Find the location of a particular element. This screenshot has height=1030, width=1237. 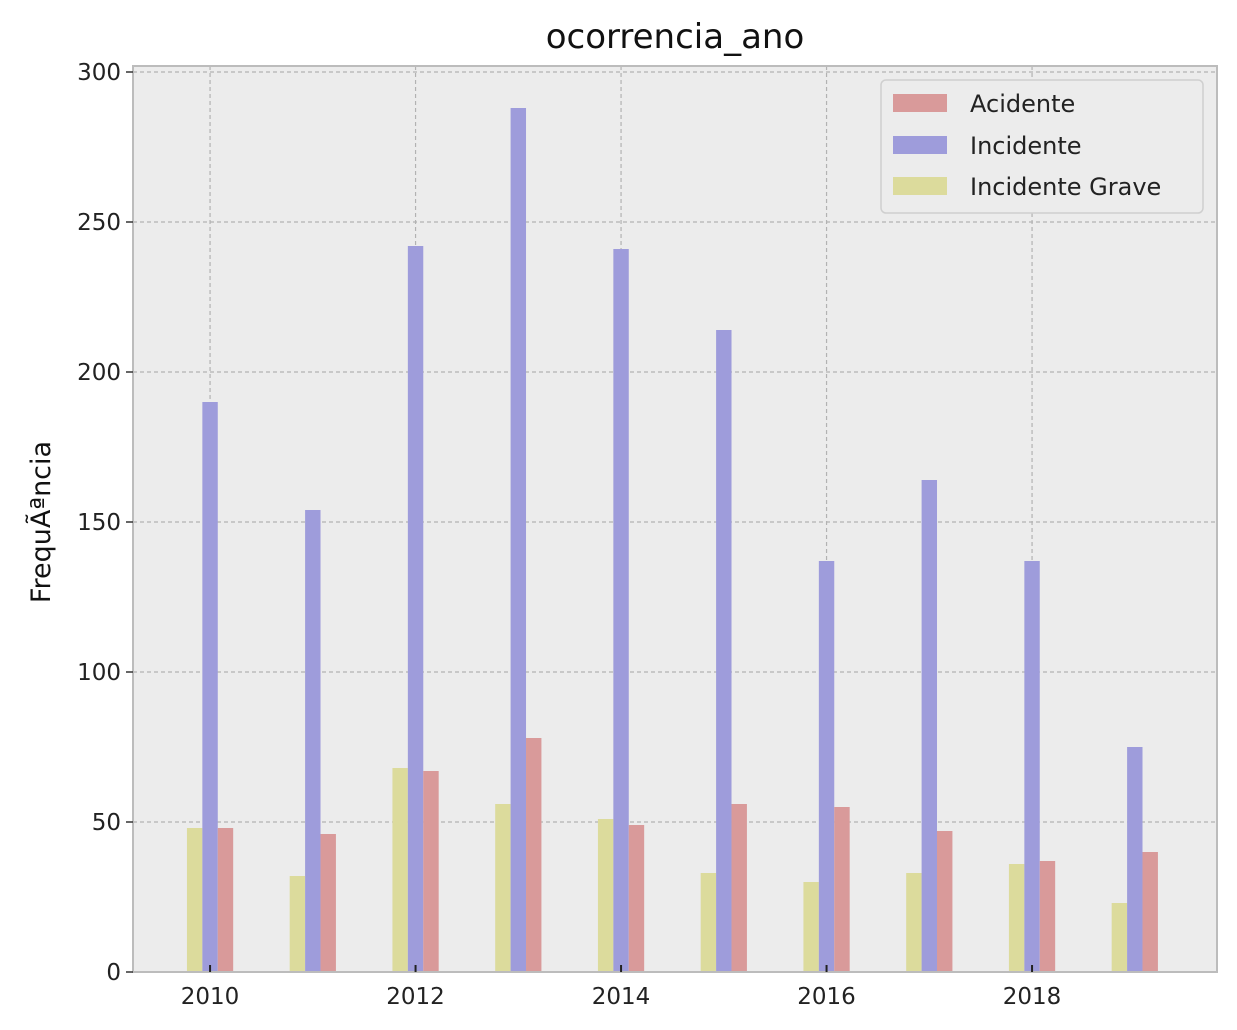

y-tick-label: 50 is located at coordinates (106, 823).